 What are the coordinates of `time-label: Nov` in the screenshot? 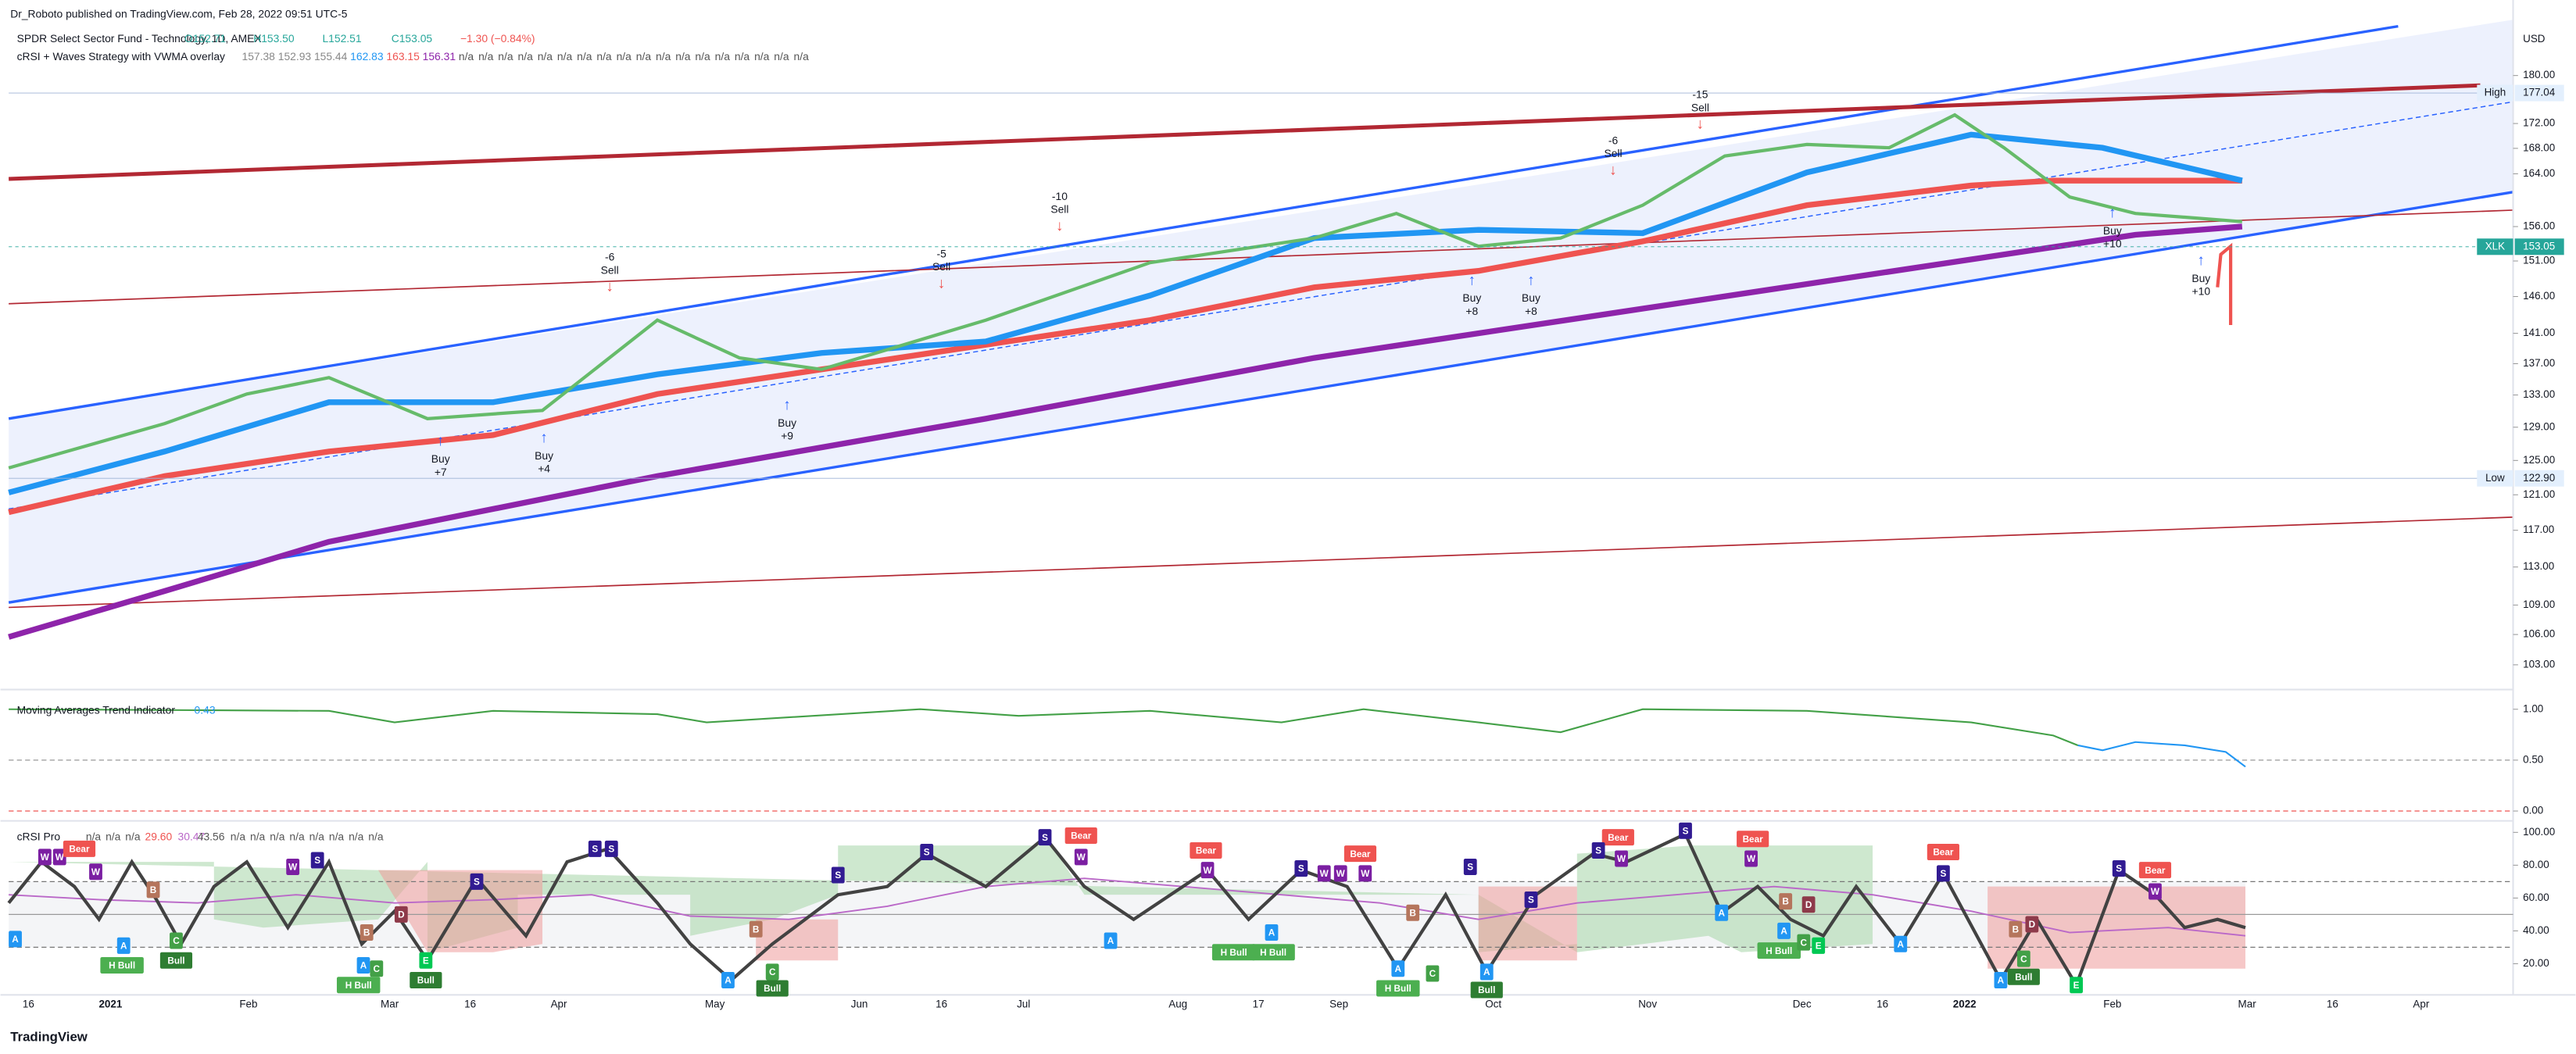 It's located at (1647, 1004).